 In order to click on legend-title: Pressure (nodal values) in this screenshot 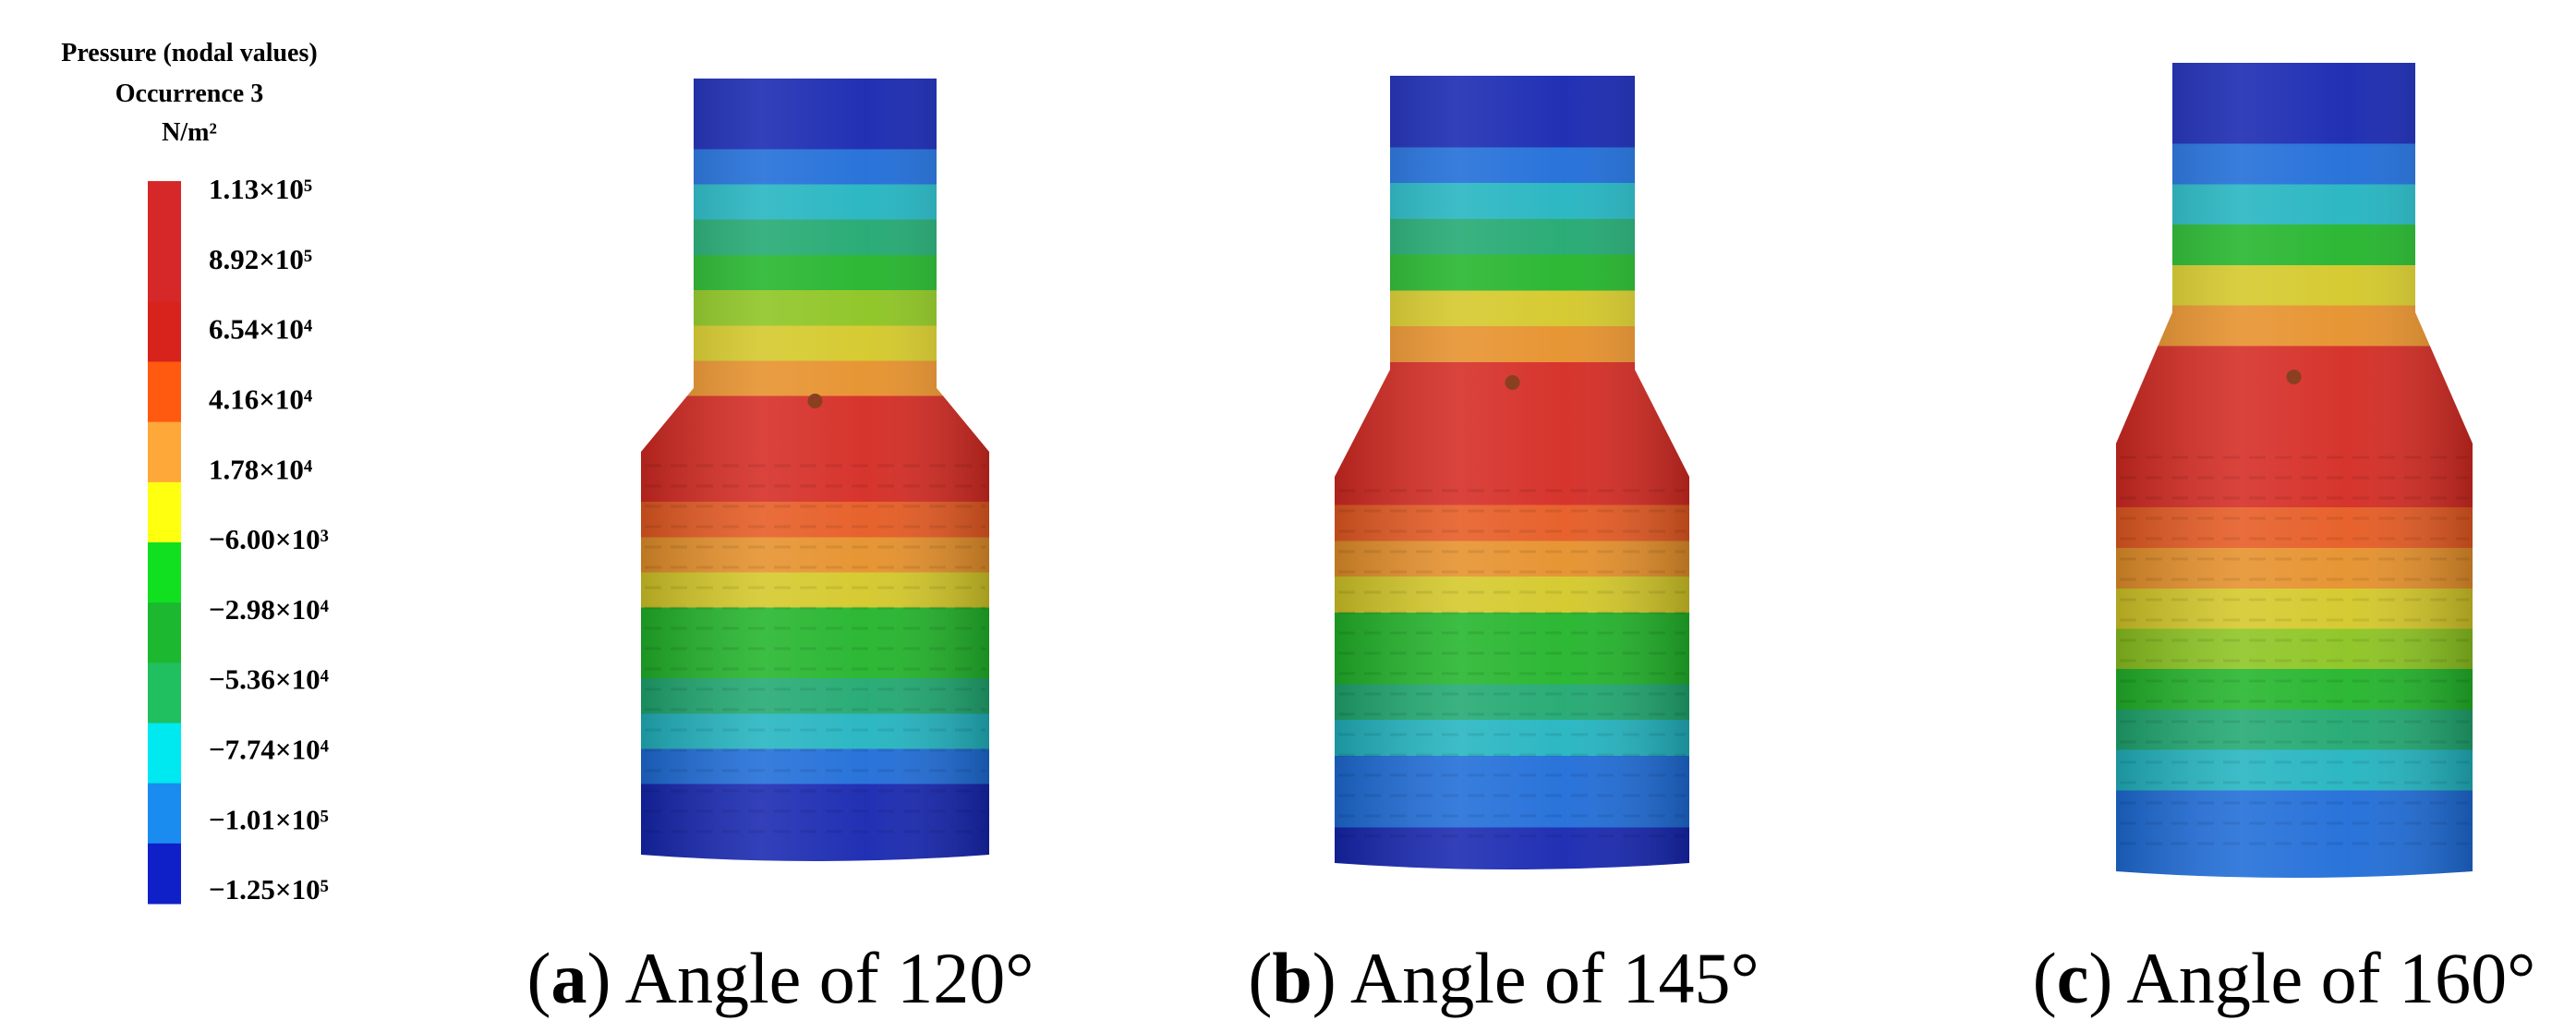, I will do `click(189, 53)`.